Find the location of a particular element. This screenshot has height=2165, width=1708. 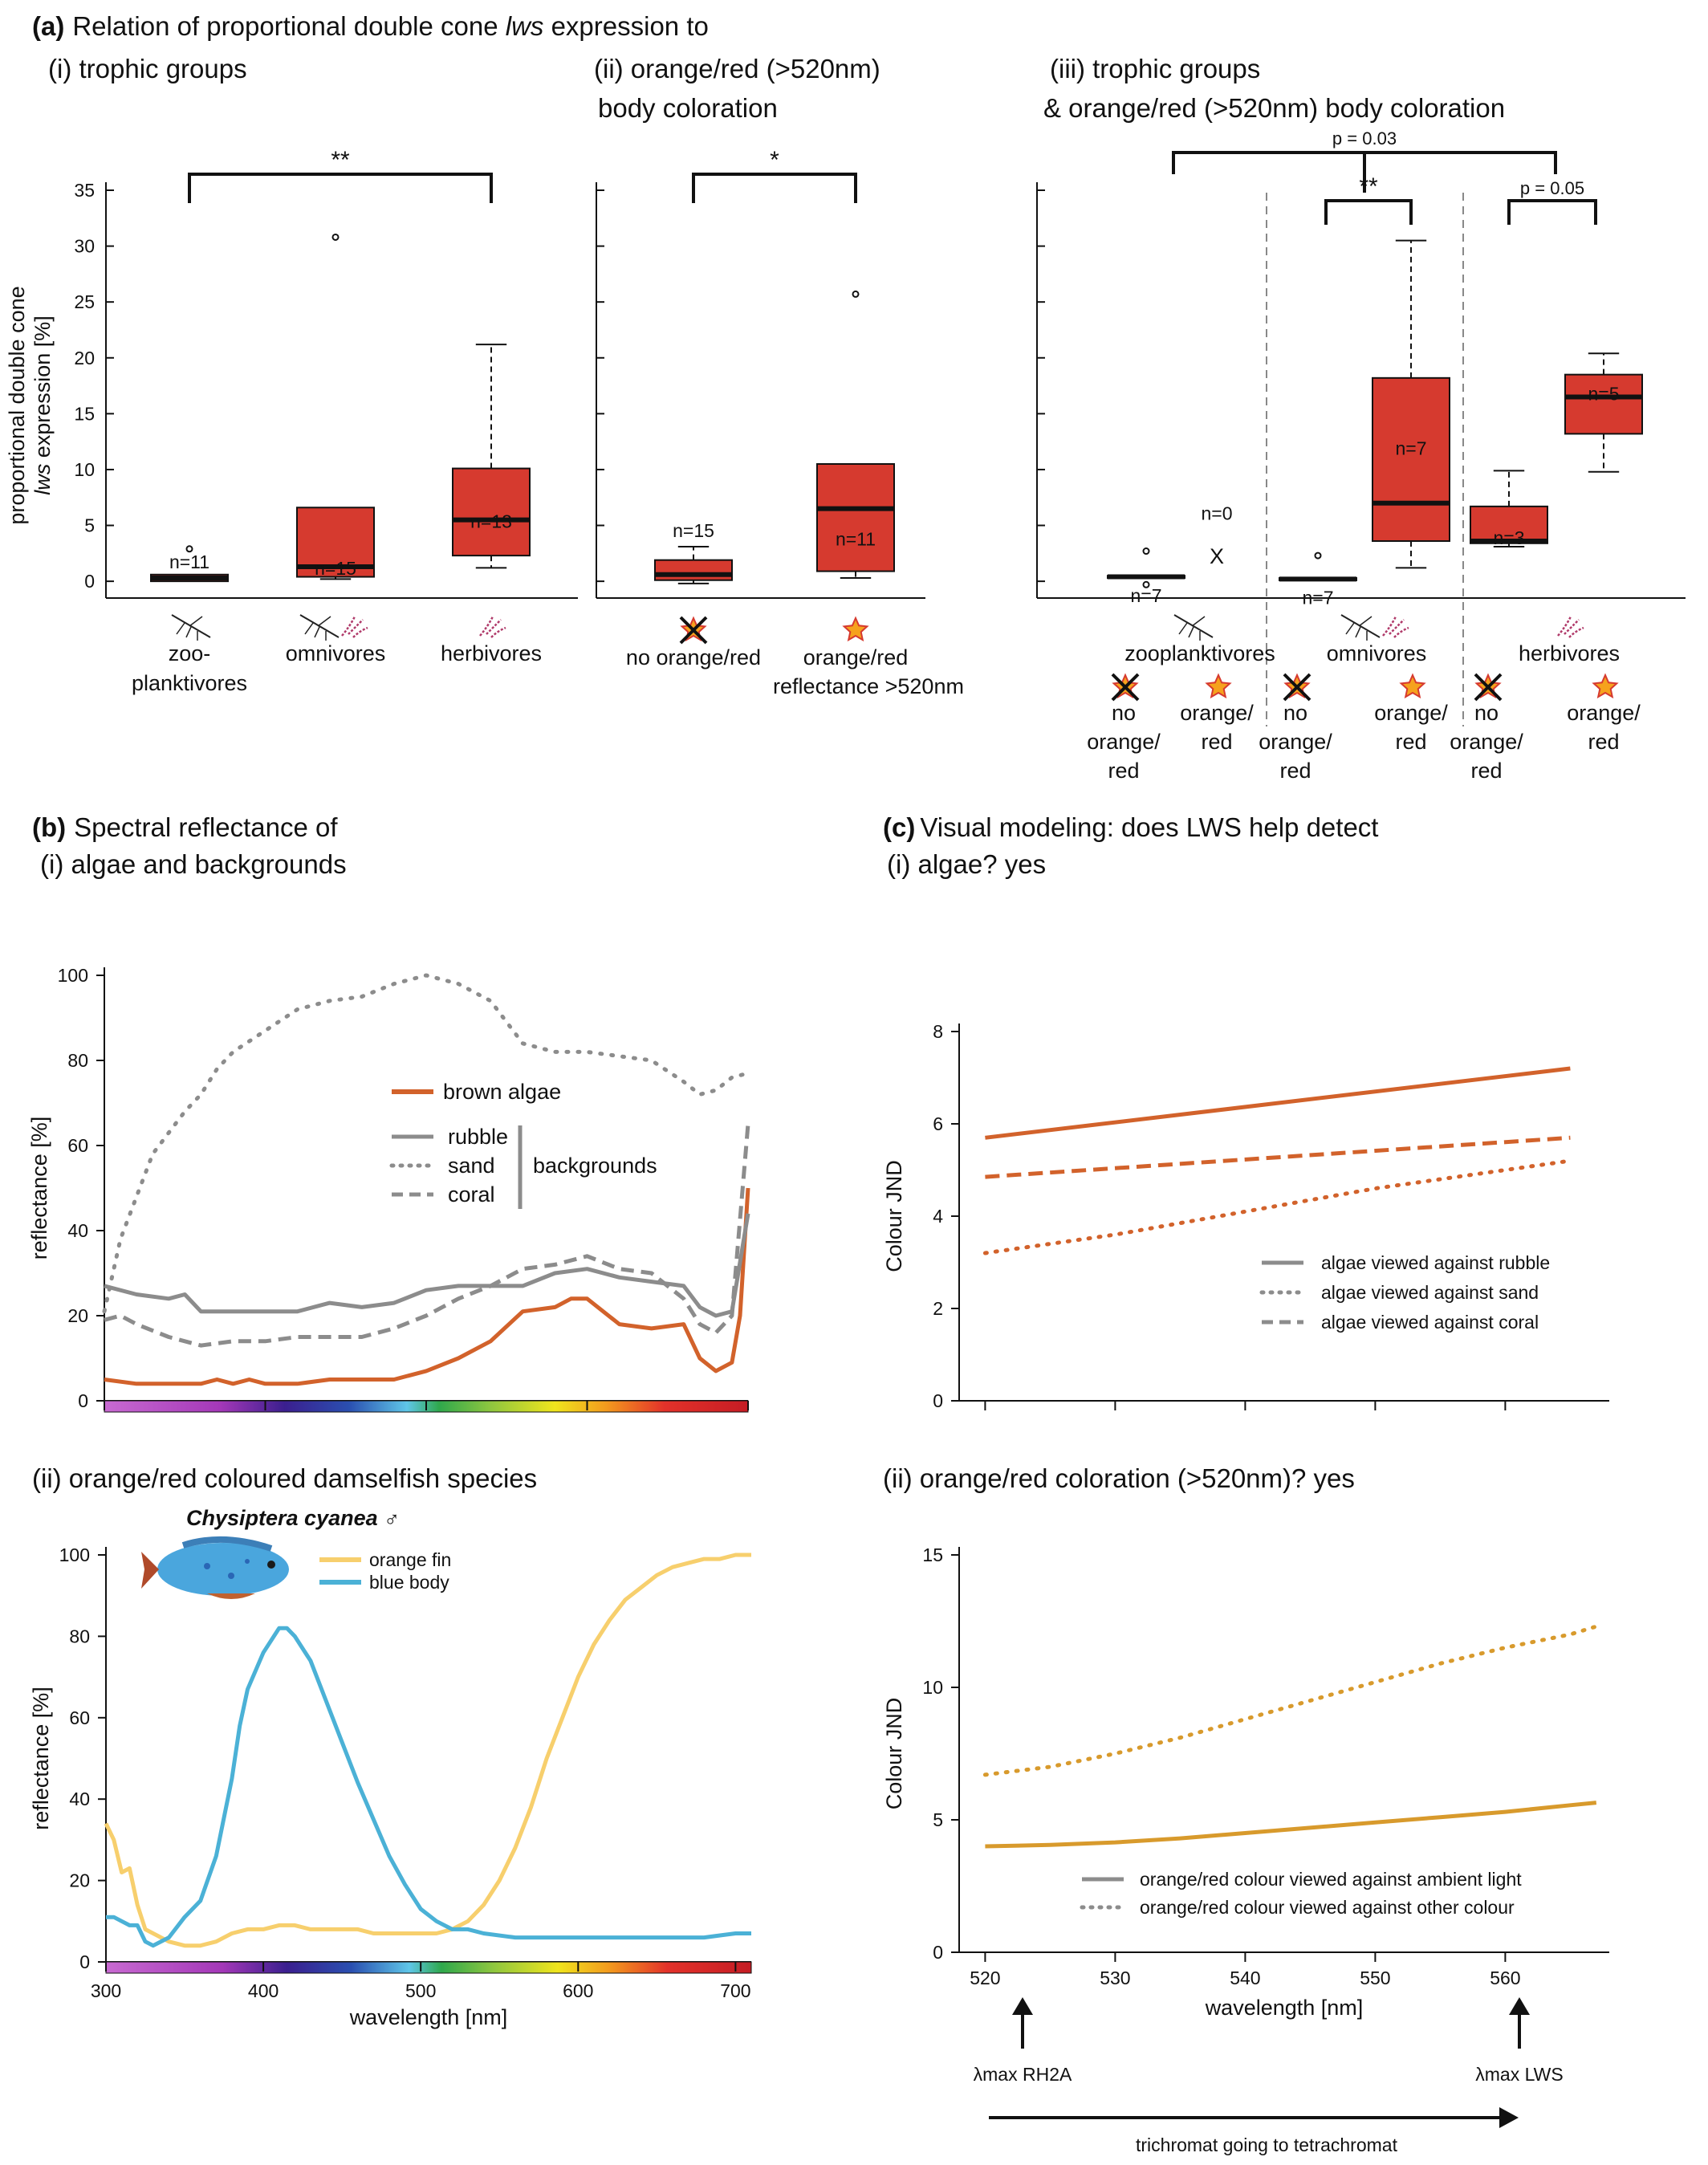

sample-size-label: n=15 is located at coordinates (335, 568).